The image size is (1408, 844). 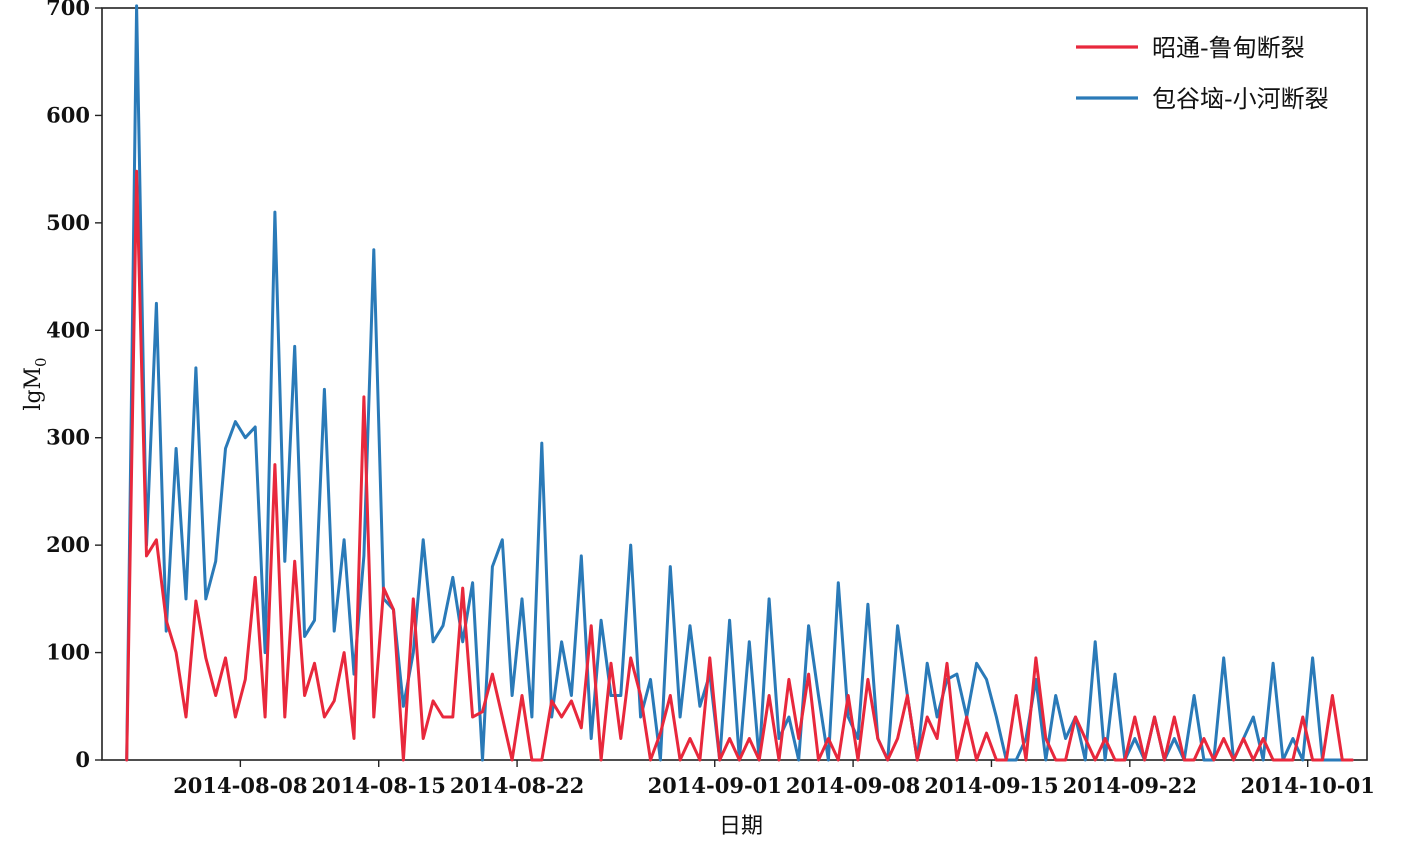 What do you see at coordinates (1228, 48) in the screenshot?
I see `legend-label-zhaotong: 昭通-鲁甸断裂` at bounding box center [1228, 48].